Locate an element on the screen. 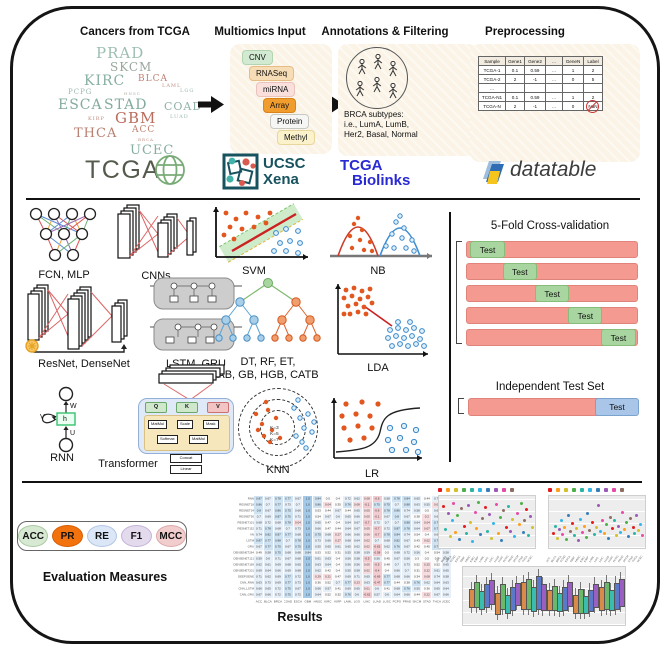  heatmap-cell: 0.23 is located at coordinates (357, 583).